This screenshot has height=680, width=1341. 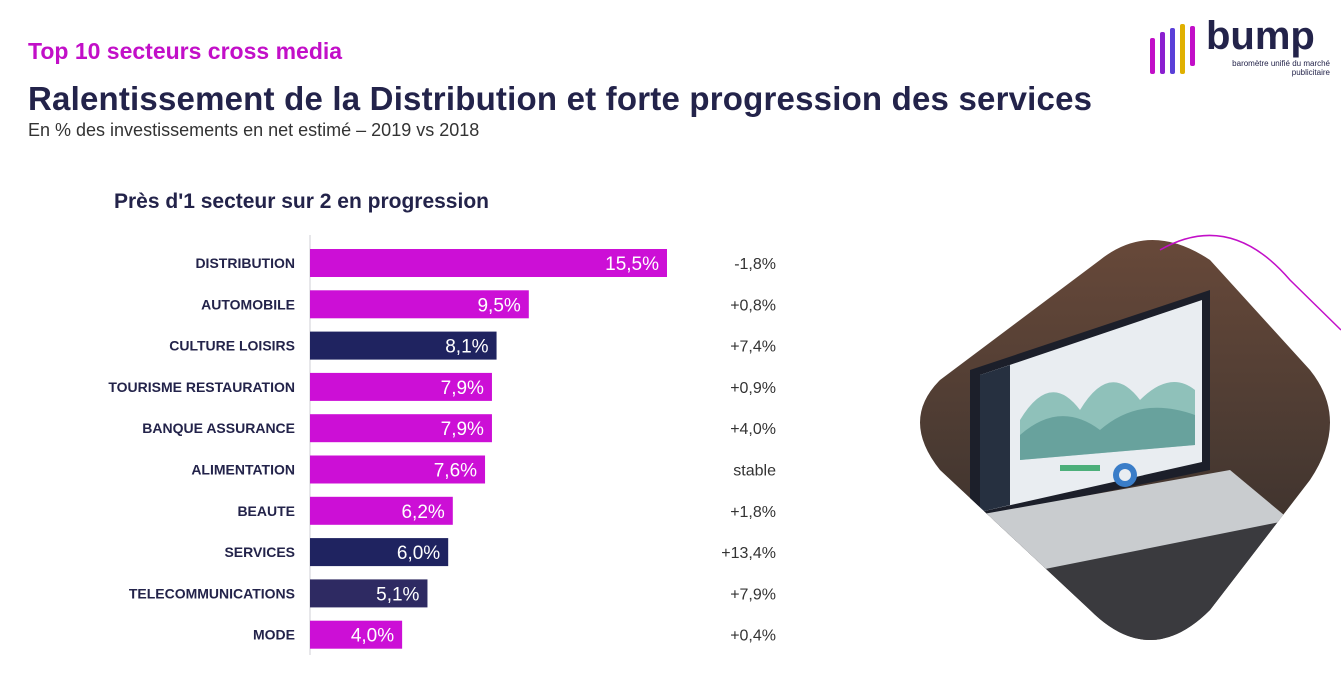 What do you see at coordinates (218, 428) in the screenshot?
I see `category-label: BANQUE ASSURANCE` at bounding box center [218, 428].